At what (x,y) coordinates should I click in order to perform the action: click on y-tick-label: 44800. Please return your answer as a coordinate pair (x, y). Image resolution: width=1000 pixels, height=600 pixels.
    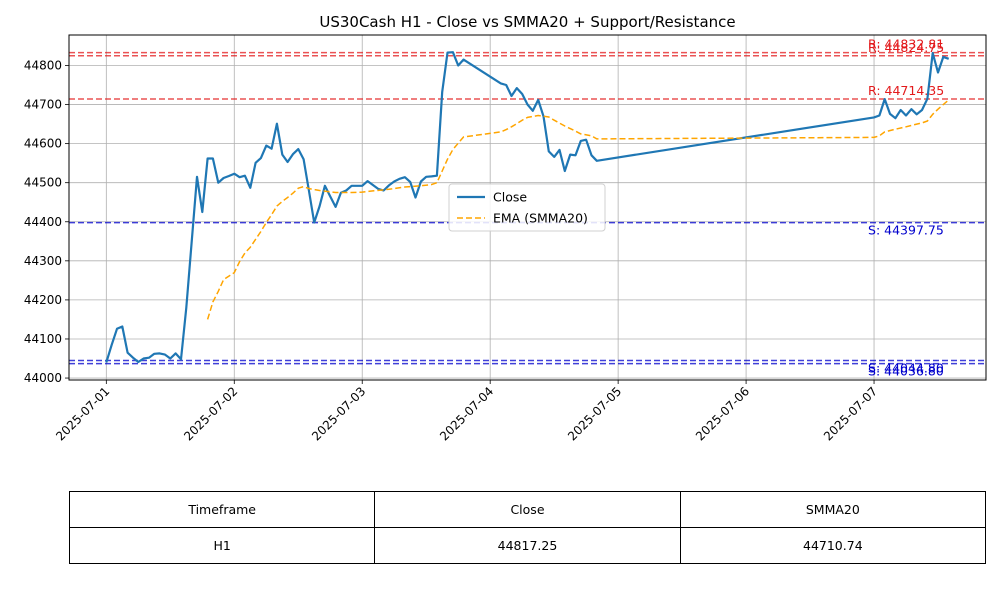
    Looking at the image, I should click on (43, 65).